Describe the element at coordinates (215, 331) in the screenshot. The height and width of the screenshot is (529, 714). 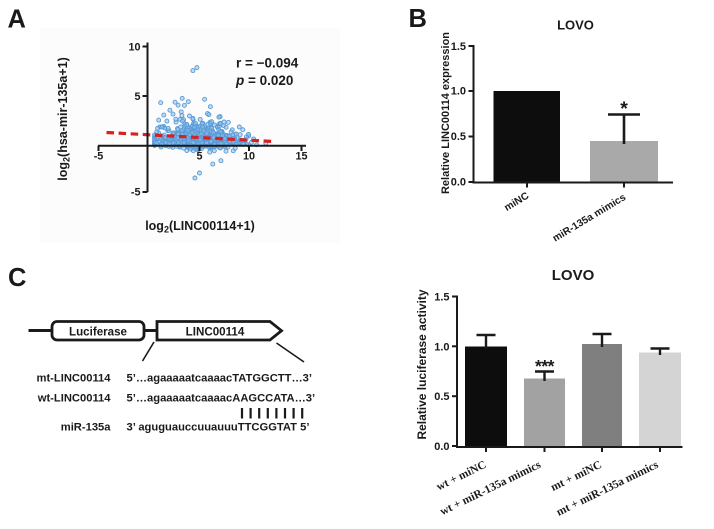
I see `svg-text: LINC00114` at that location.